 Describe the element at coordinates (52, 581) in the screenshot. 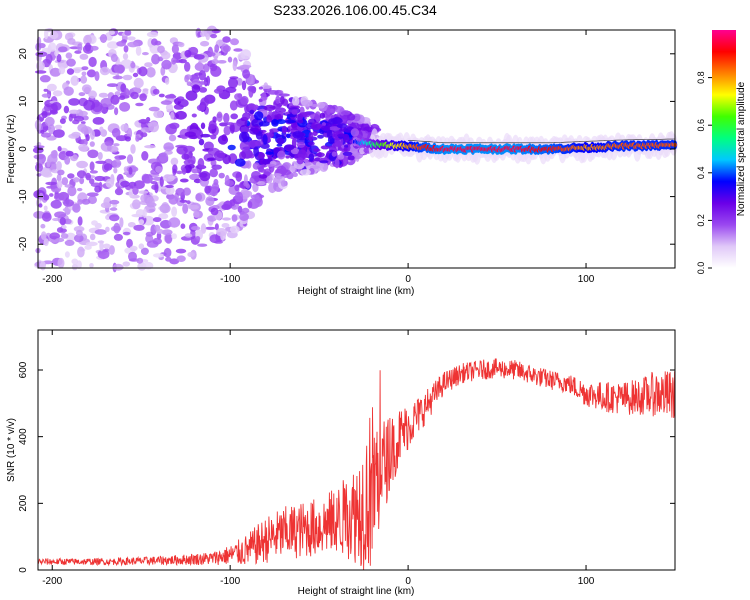

I see `snr-x-tick-label: -200` at that location.